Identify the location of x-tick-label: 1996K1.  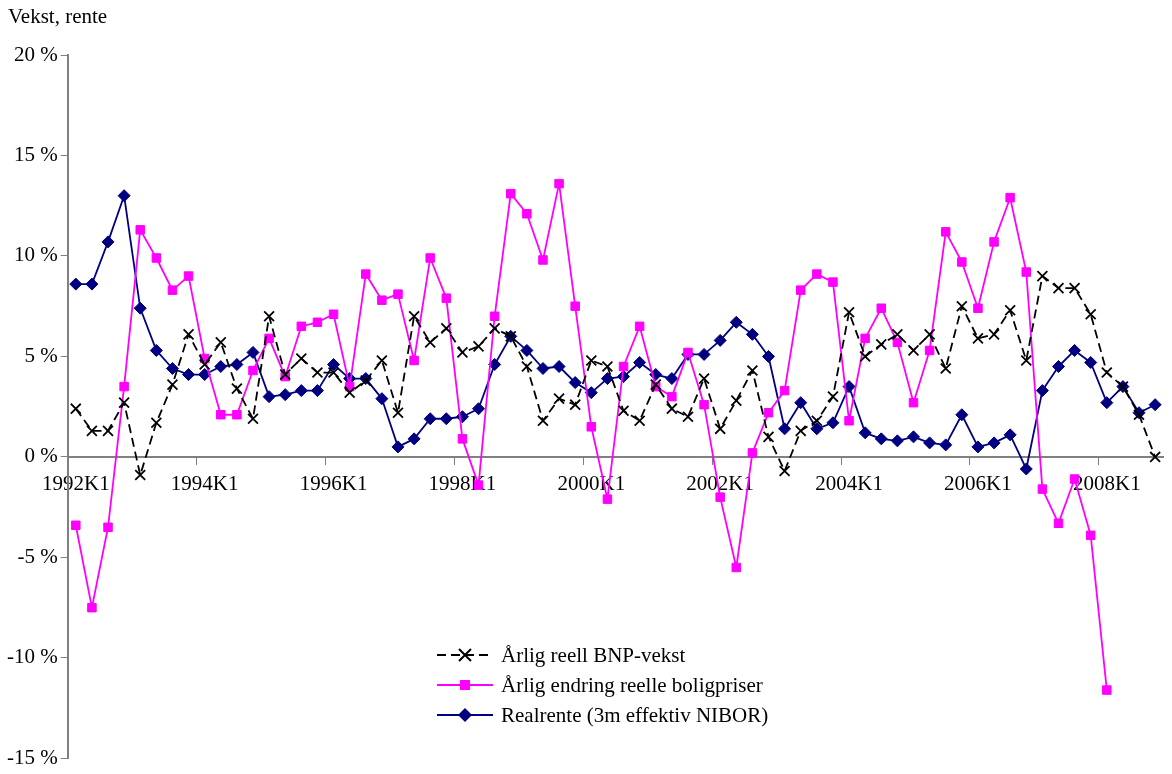
(333, 483).